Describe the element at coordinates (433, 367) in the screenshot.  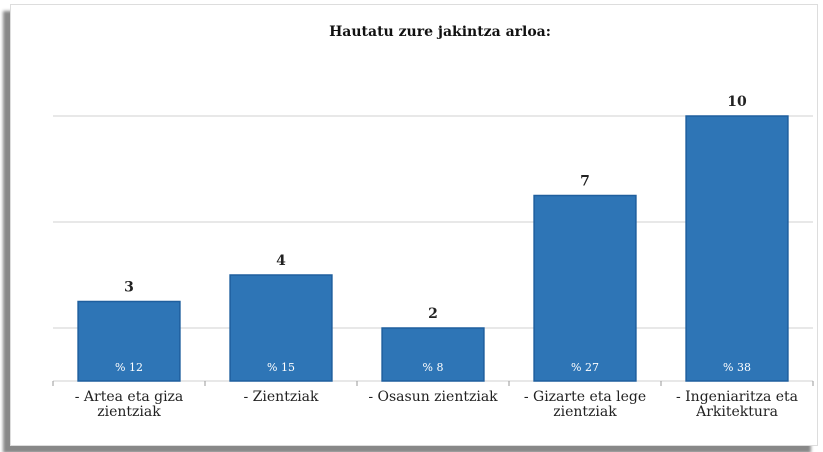
I see `share-label: % 8` at that location.